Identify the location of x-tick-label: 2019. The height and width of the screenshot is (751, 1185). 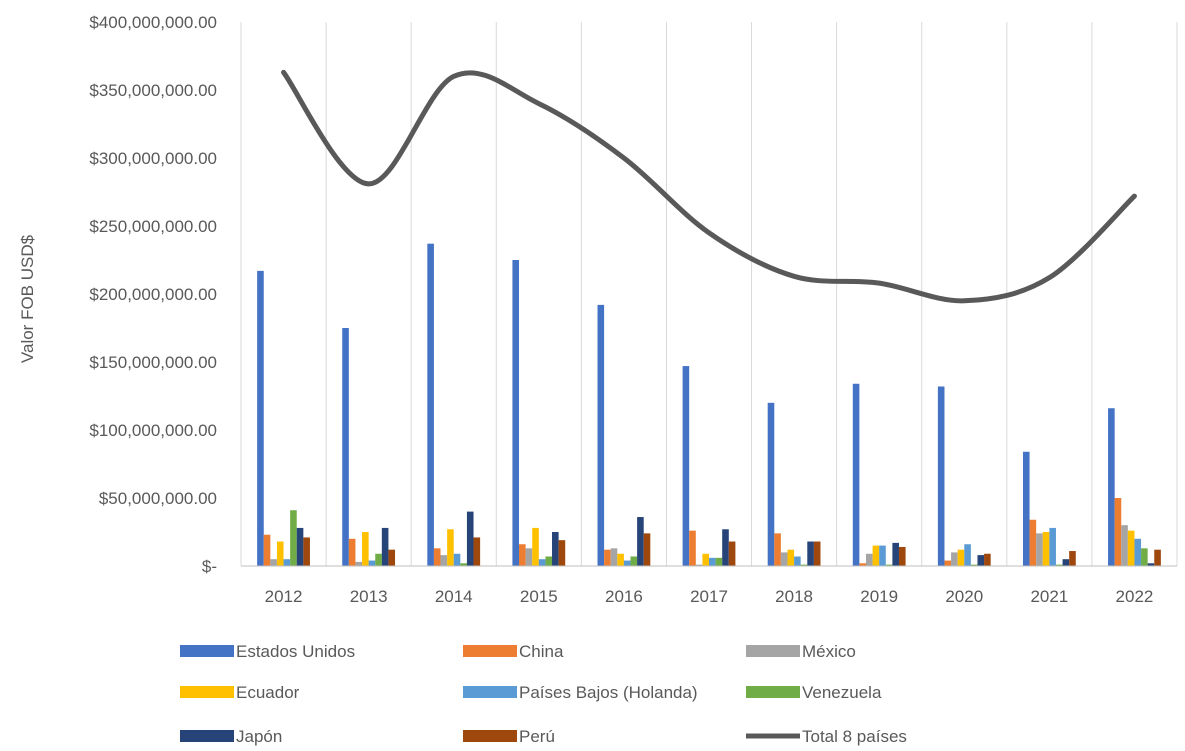
(879, 596).